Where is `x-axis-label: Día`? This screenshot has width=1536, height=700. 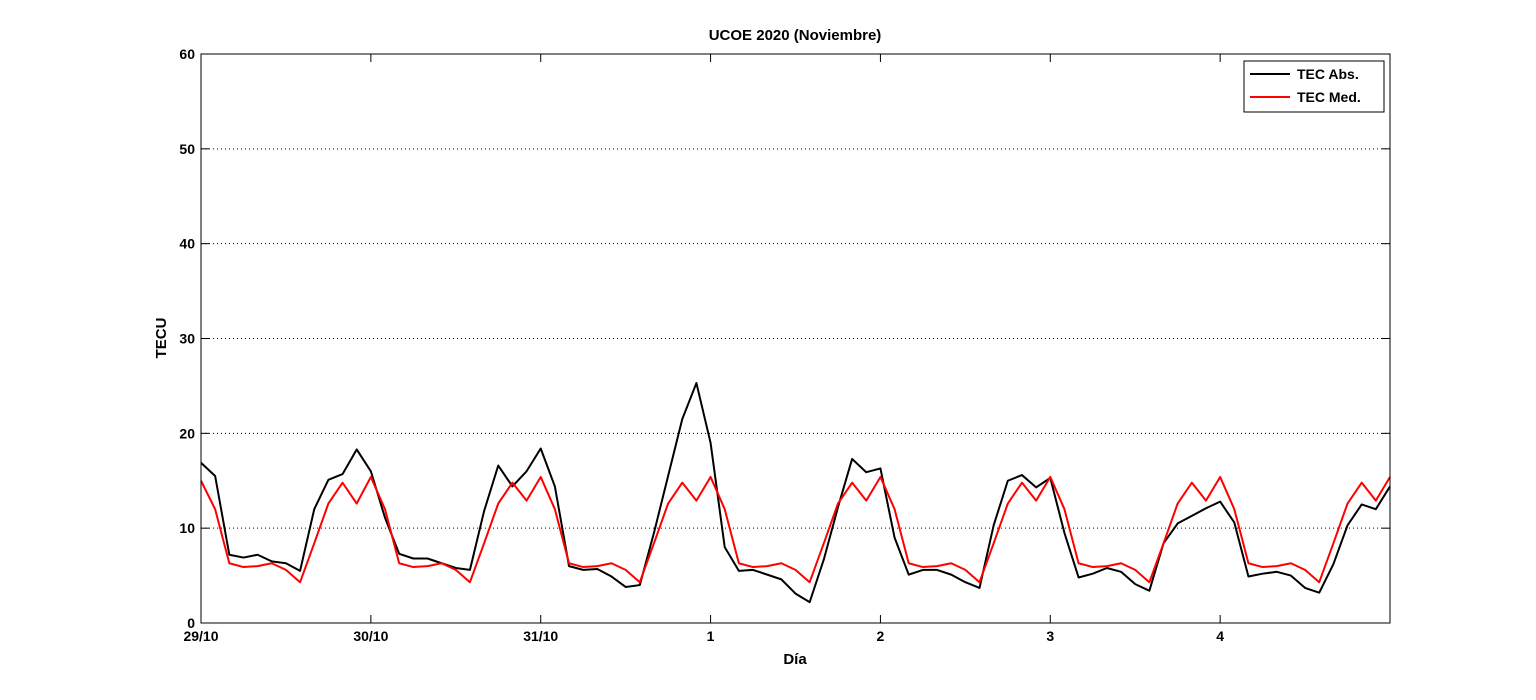 x-axis-label: Día is located at coordinates (795, 659).